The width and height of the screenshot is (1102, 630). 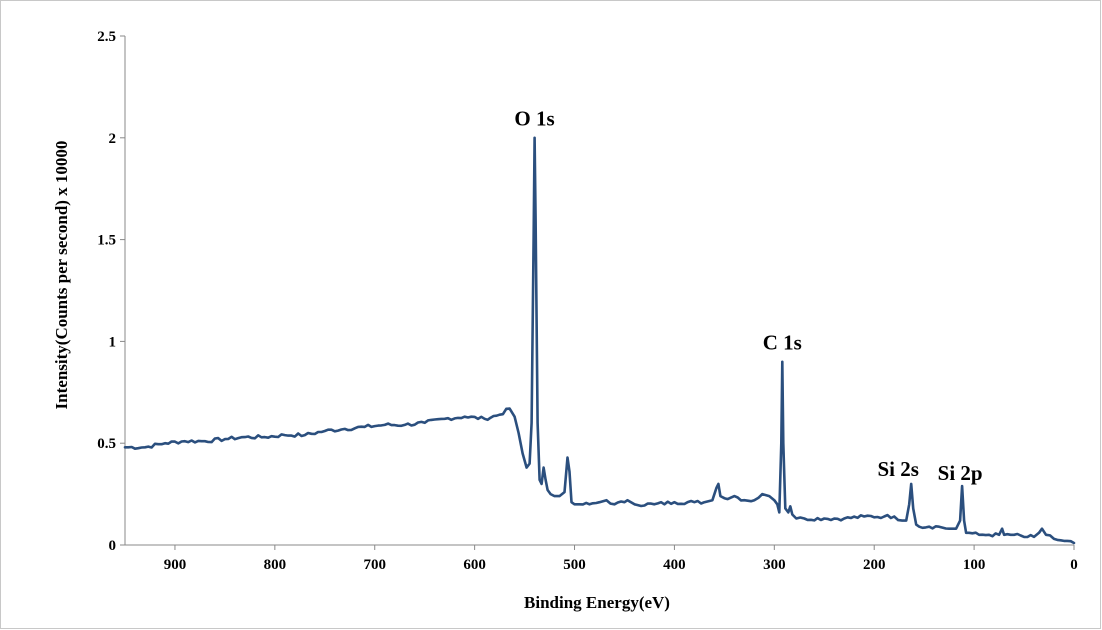 I want to click on y-ticks: 0 0.5 1 1.5 2 2.5, so click(x=111, y=291).